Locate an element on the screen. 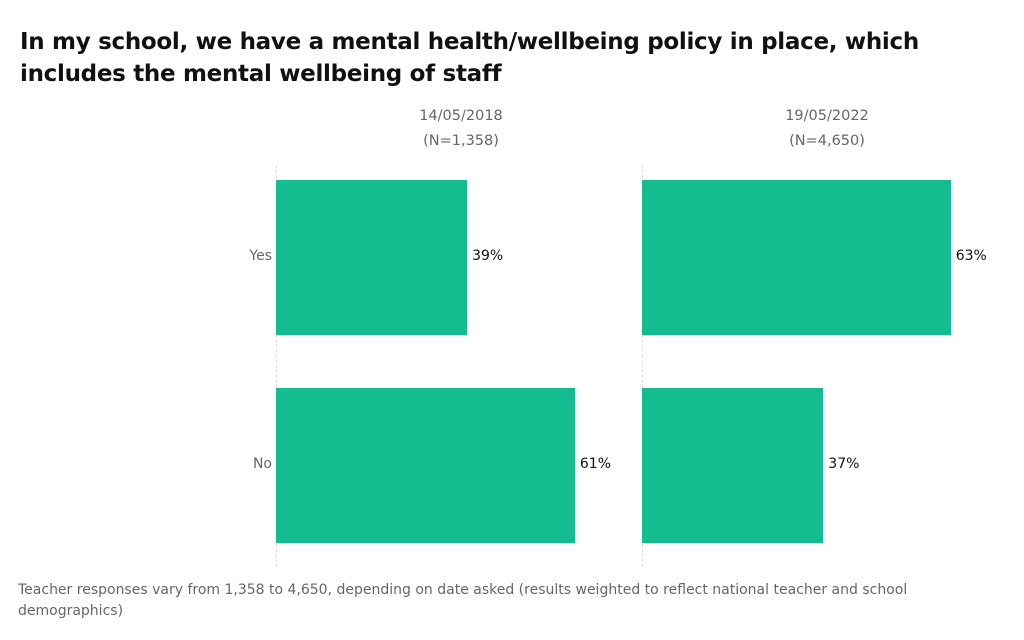  panel-date: 19/05/2022 is located at coordinates (827, 116).